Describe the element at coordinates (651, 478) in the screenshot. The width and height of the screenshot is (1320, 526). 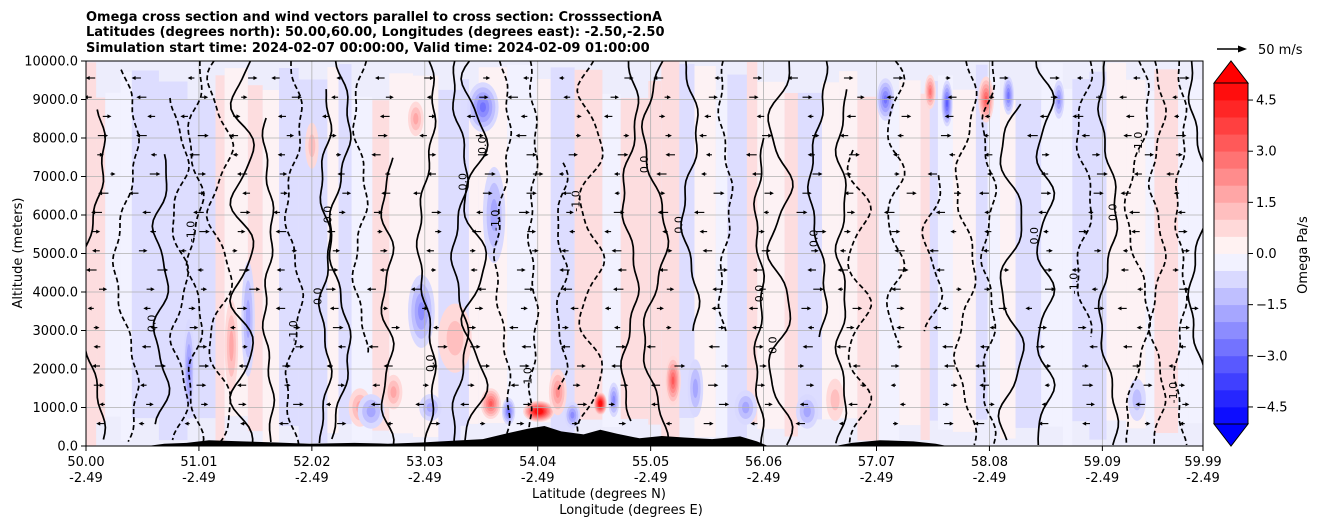
I see `x-tick-label-lon: -2.49` at that location.